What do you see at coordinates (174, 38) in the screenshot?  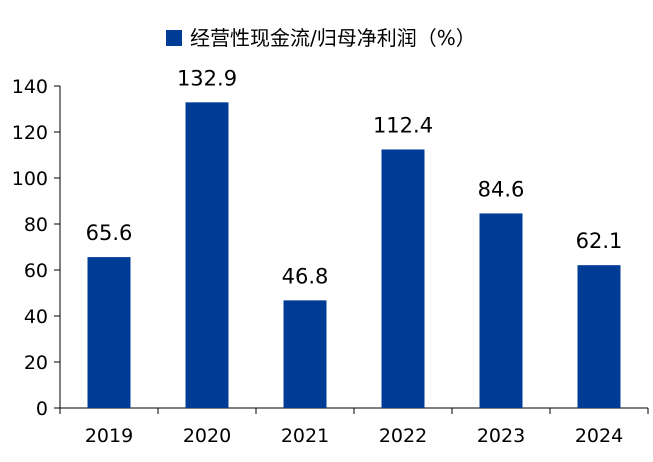 I see `legend-swatch` at bounding box center [174, 38].